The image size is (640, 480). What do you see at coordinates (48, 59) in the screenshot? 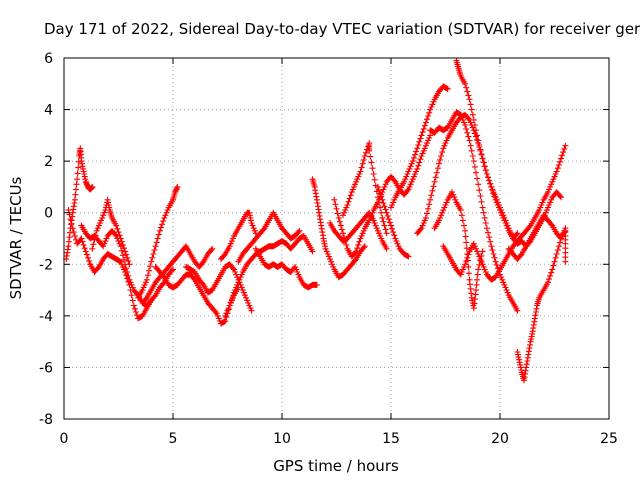
I see `y-tick-label: 6` at bounding box center [48, 59].